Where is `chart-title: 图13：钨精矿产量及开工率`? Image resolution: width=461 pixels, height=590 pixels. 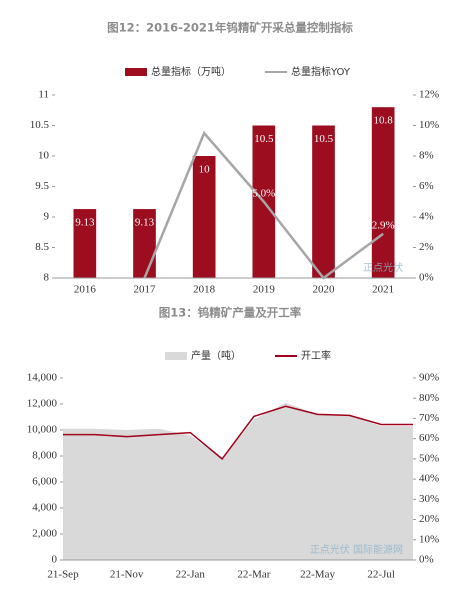 chart-title: 图13：钨精矿产量及开工率 is located at coordinates (230, 313).